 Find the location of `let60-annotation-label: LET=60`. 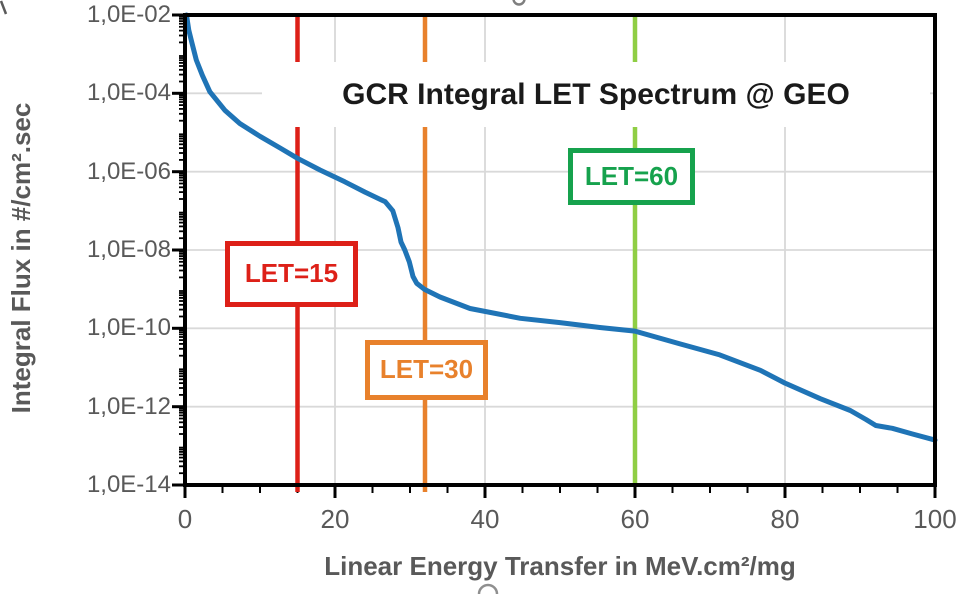

let60-annotation-label: LET=60 is located at coordinates (631, 176).